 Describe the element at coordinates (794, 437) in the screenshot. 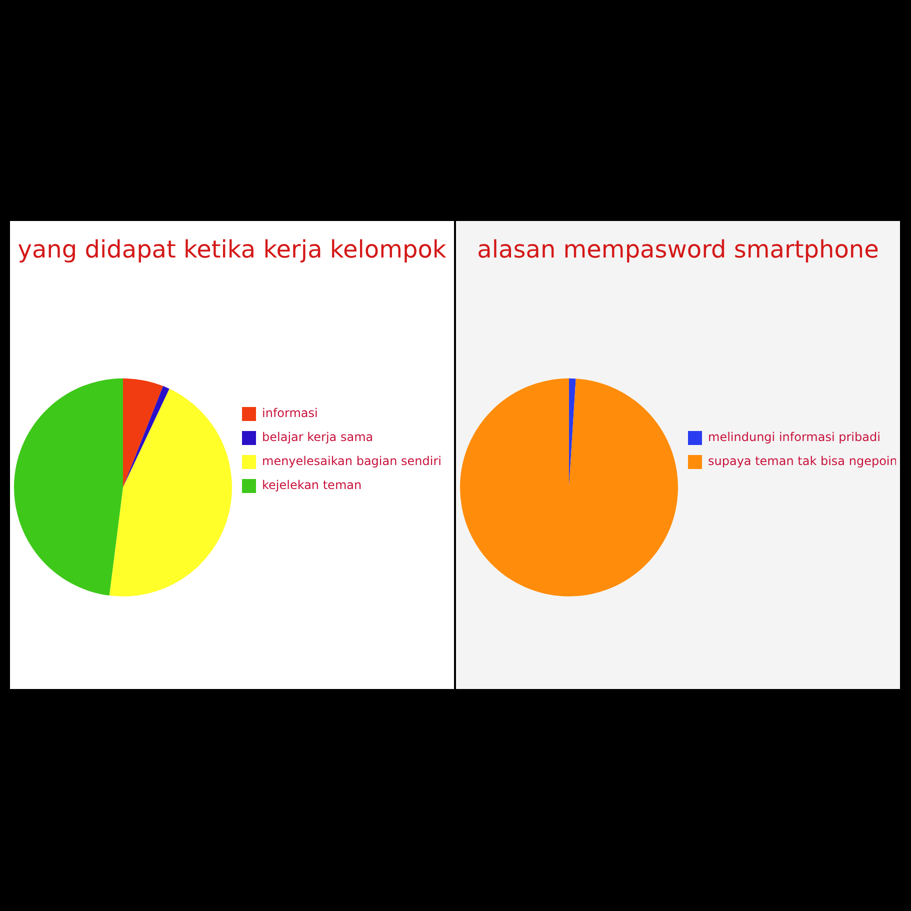

I see `legend-label: melindungi informasi pribadi` at that location.